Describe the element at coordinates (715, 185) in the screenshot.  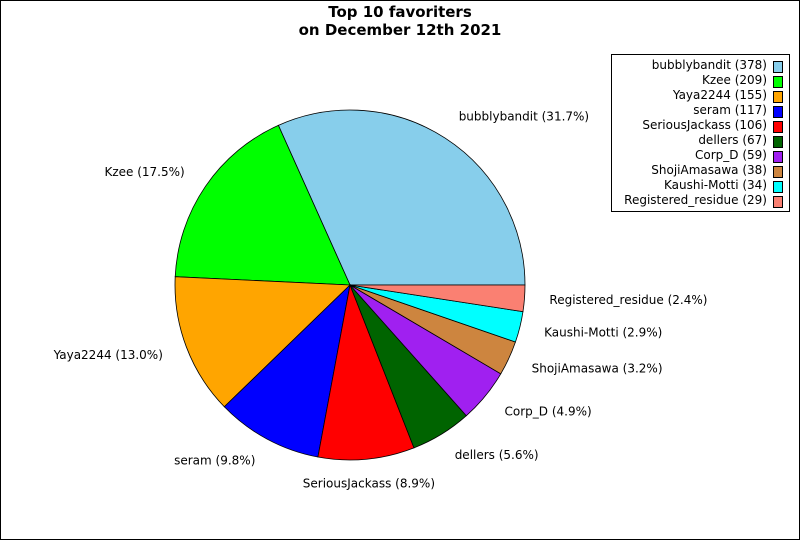
I see `legend-label: Kaushi-Motti (34)` at that location.